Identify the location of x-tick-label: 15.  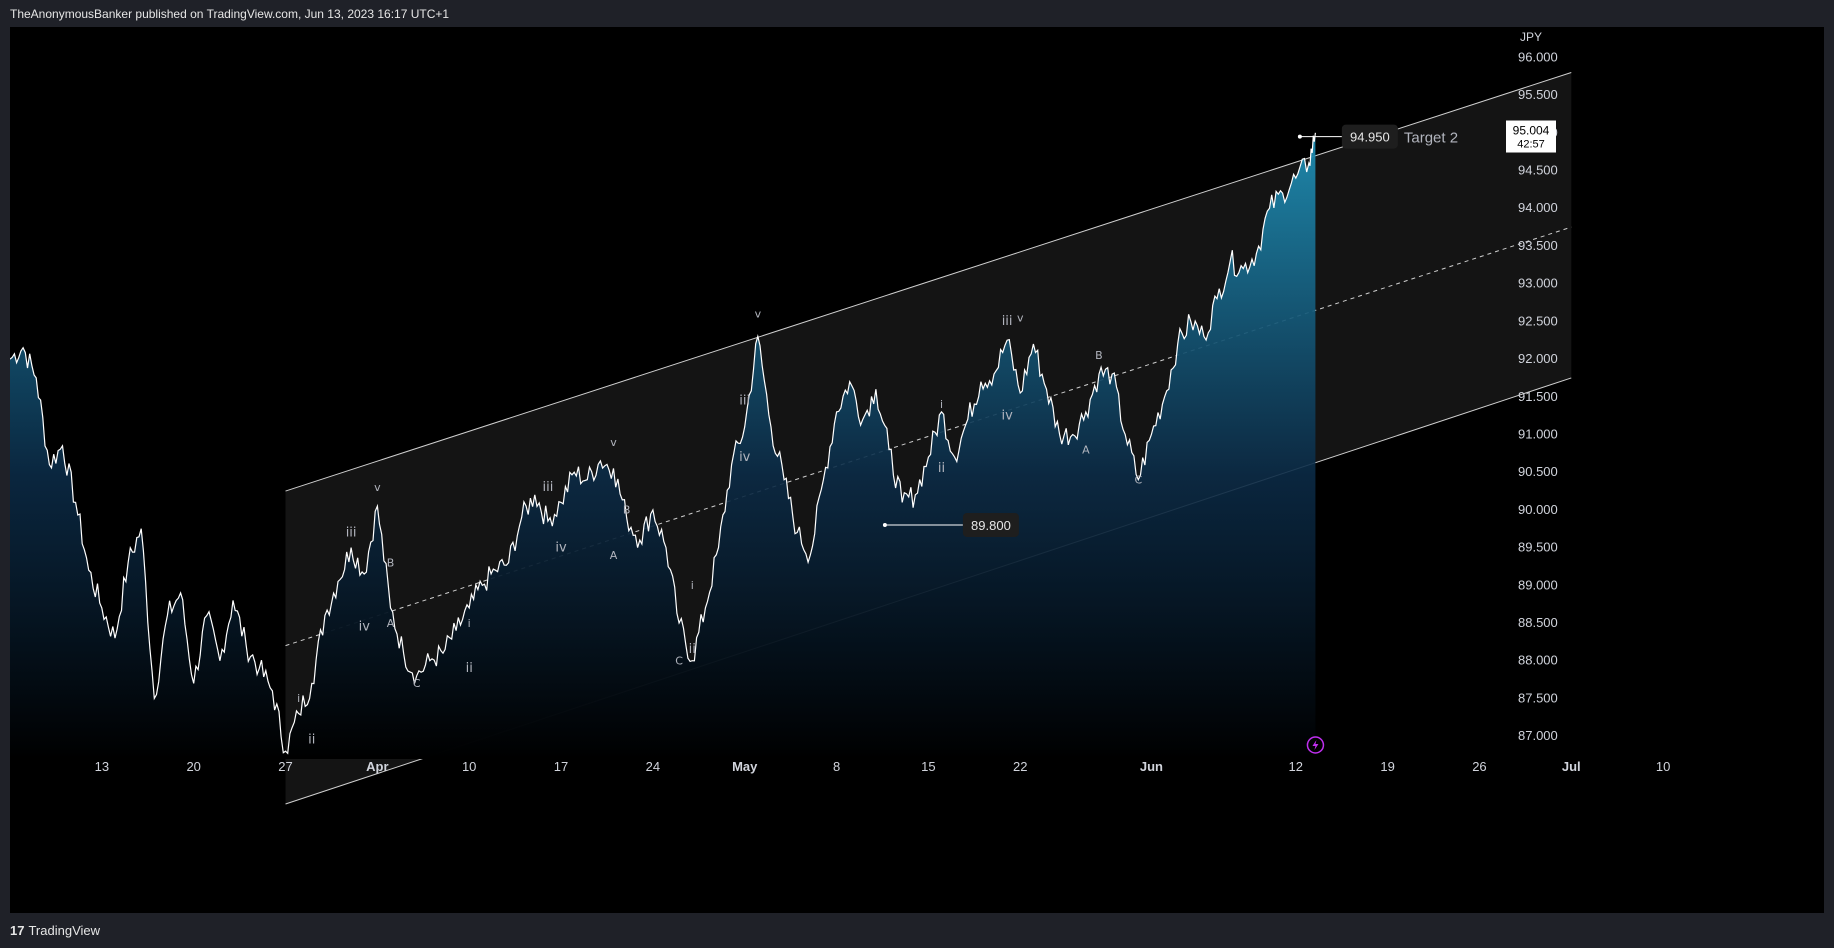
(928, 766).